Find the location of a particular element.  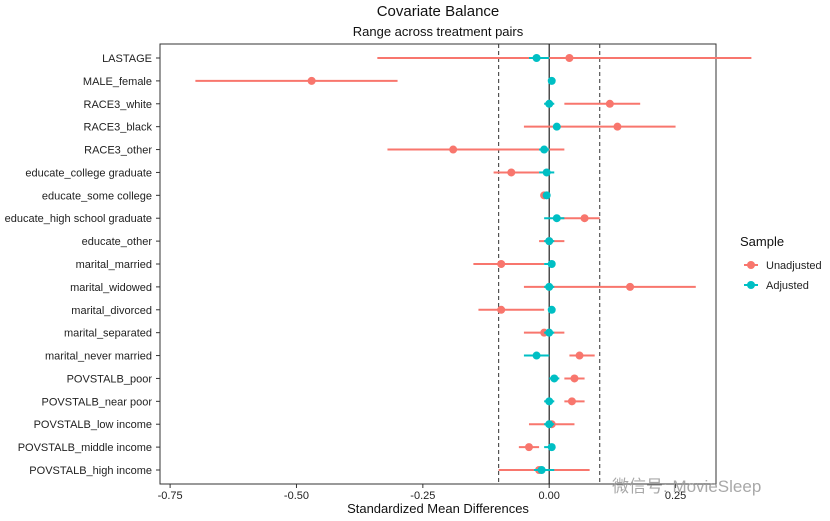

y-tick-label: LASTAGE is located at coordinates (127, 59).